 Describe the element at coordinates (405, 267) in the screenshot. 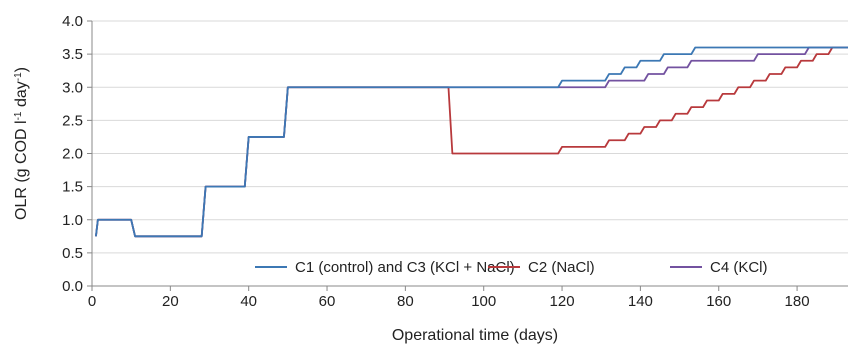

I see `legend-label-c1-c3: C1 (control) and C3 (KCl + NaCl)` at that location.